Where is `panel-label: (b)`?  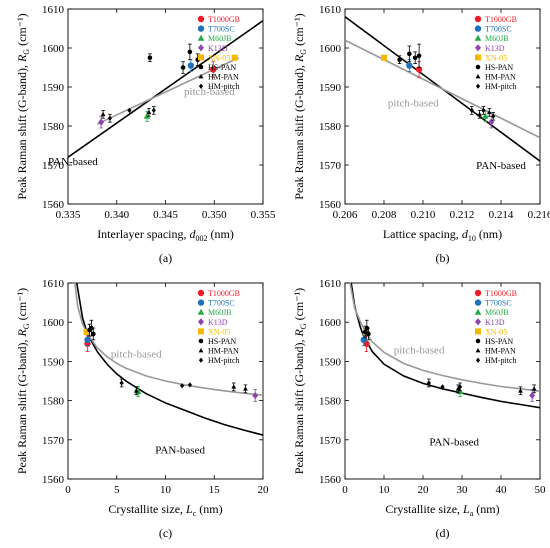 panel-label: (b) is located at coordinates (443, 258).